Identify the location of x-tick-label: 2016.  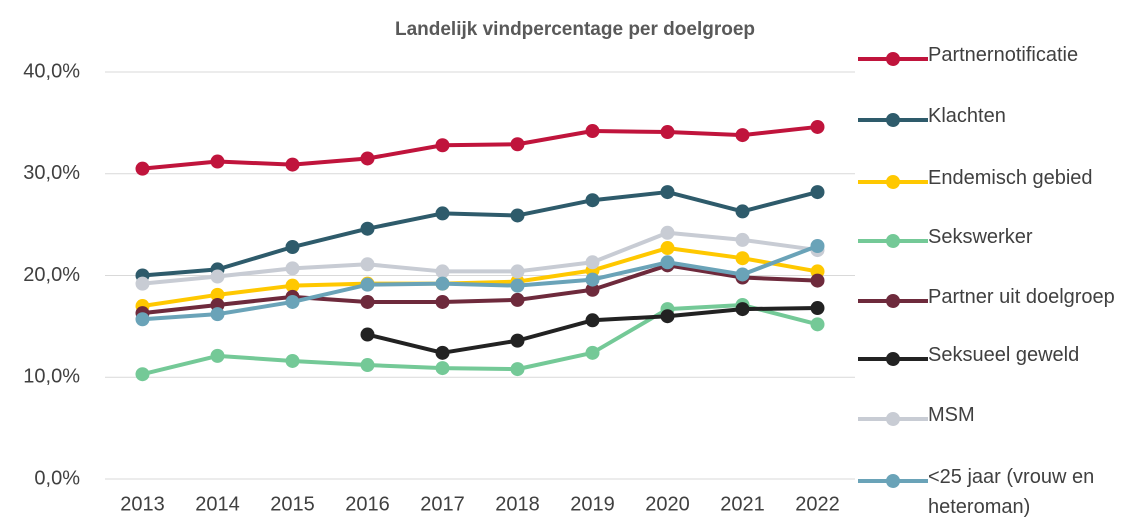
(367, 504).